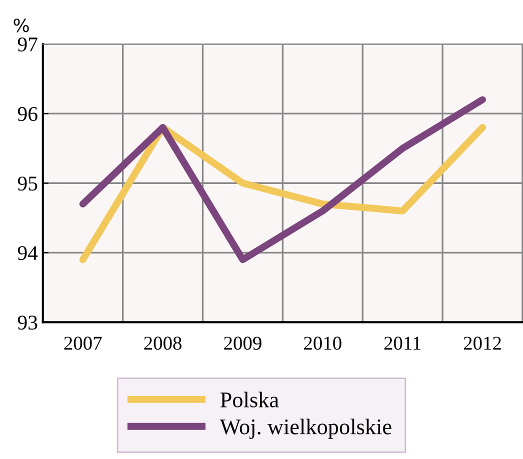 This screenshot has width=523, height=459. I want to click on x-tick-label: 2009, so click(243, 343).